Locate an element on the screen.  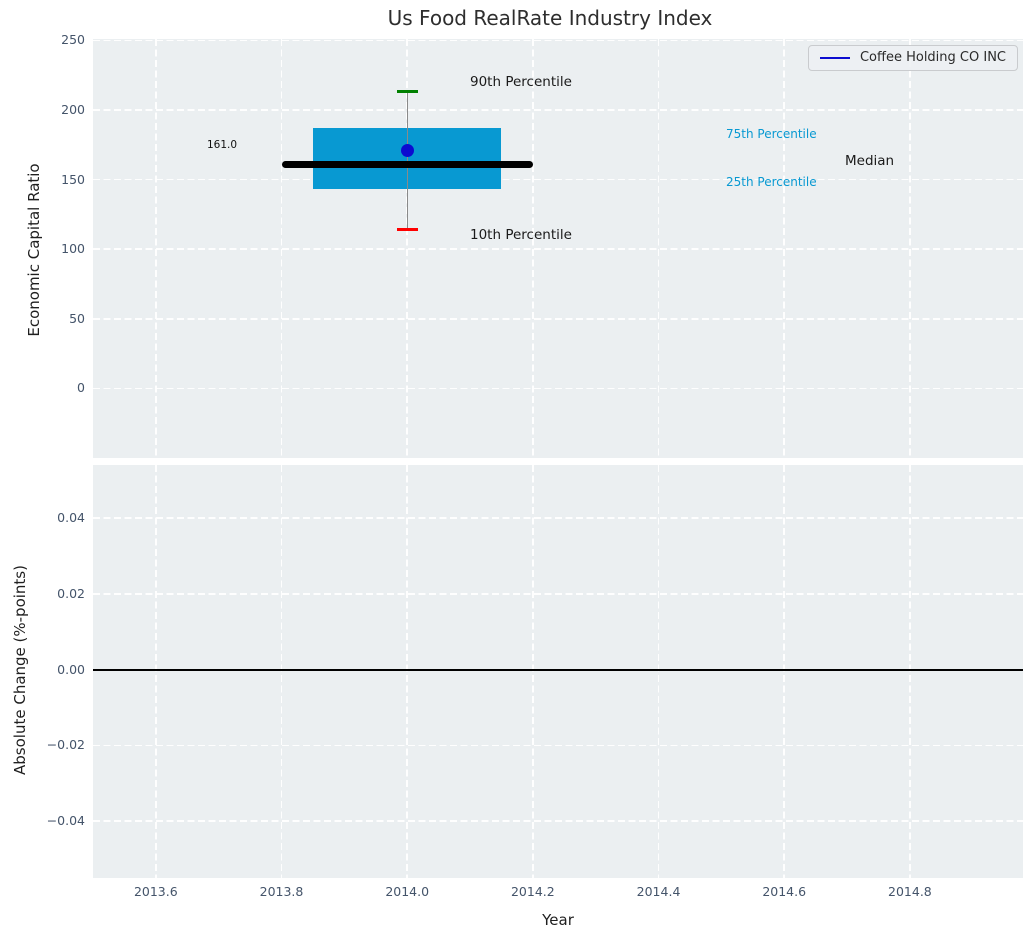
bottom-y-tick-label: −0.04 is located at coordinates (65, 821).